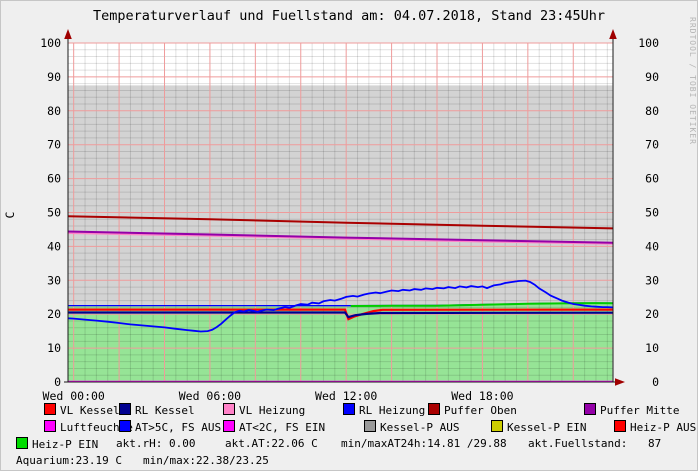 The height and width of the screenshot is (471, 698). I want to click on y-tick-left: 70, so click(54, 145).